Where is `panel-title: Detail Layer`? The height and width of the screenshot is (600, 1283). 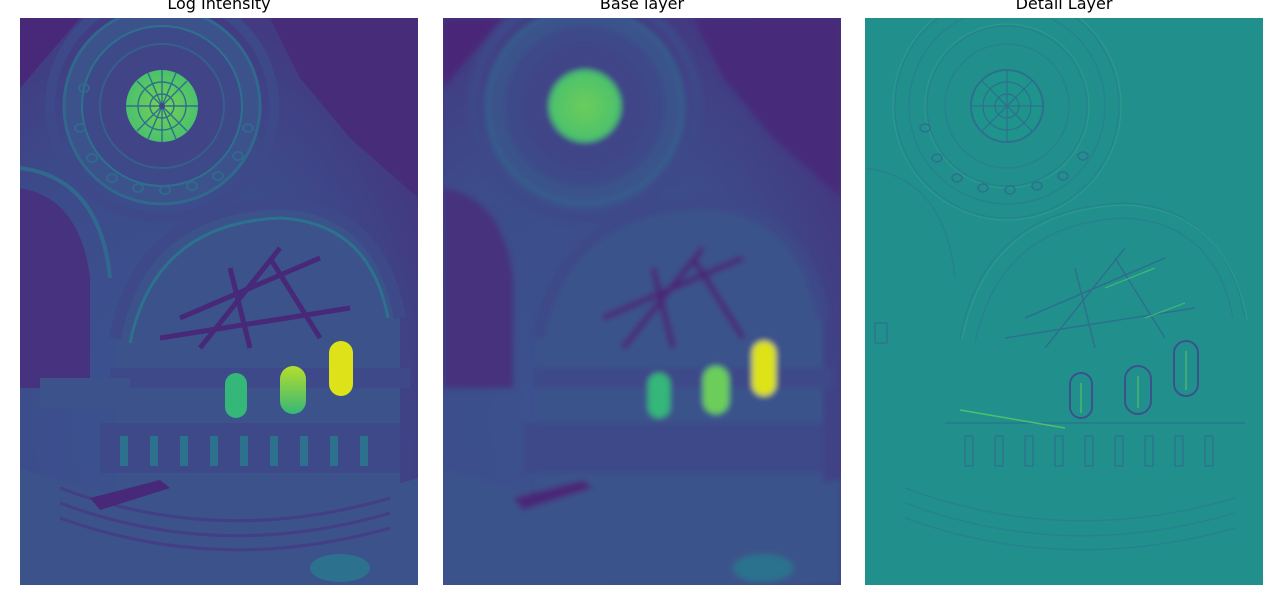
panel-title: Detail Layer is located at coordinates (1064, 6).